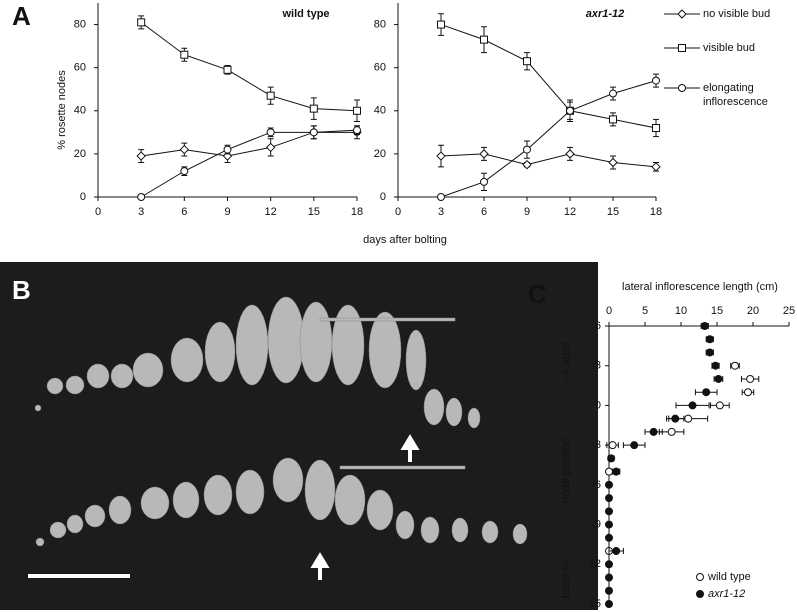 This screenshot has width=797, height=612. I want to click on y-tick-label: -6, so click(596, 485).